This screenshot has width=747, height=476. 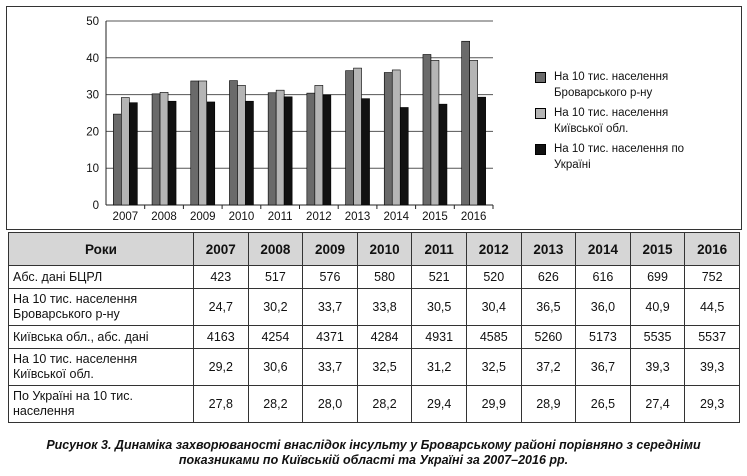 What do you see at coordinates (712, 404) in the screenshot?
I see `table-cell: 29,3` at bounding box center [712, 404].